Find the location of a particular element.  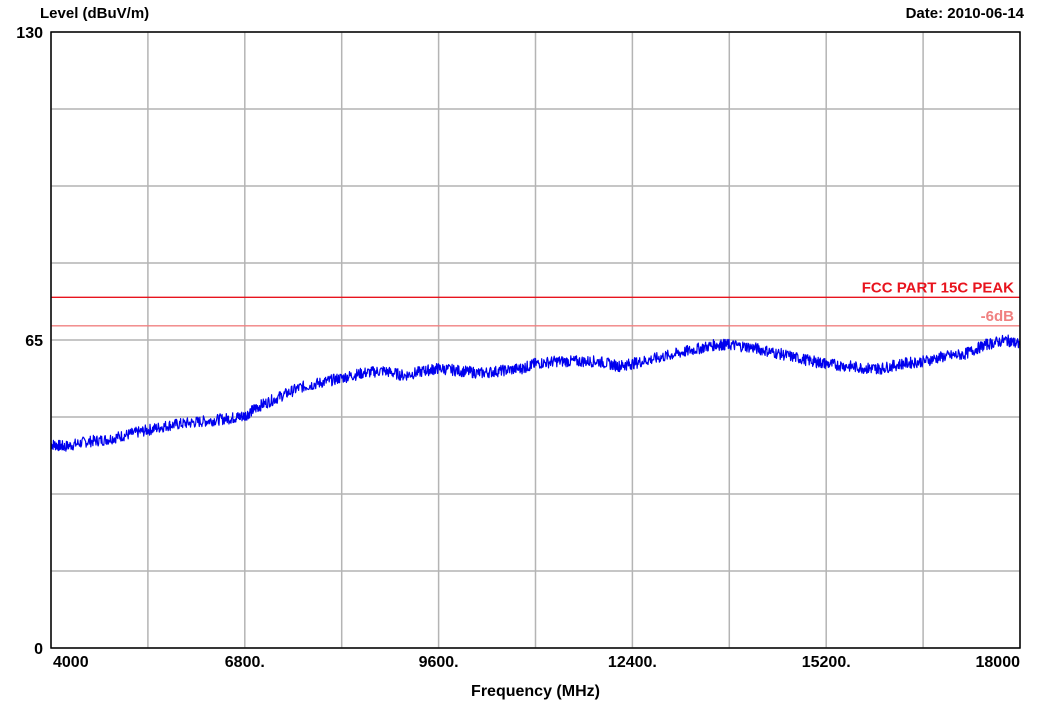

y-tick-labels: 130 65 0 is located at coordinates (29, 341).